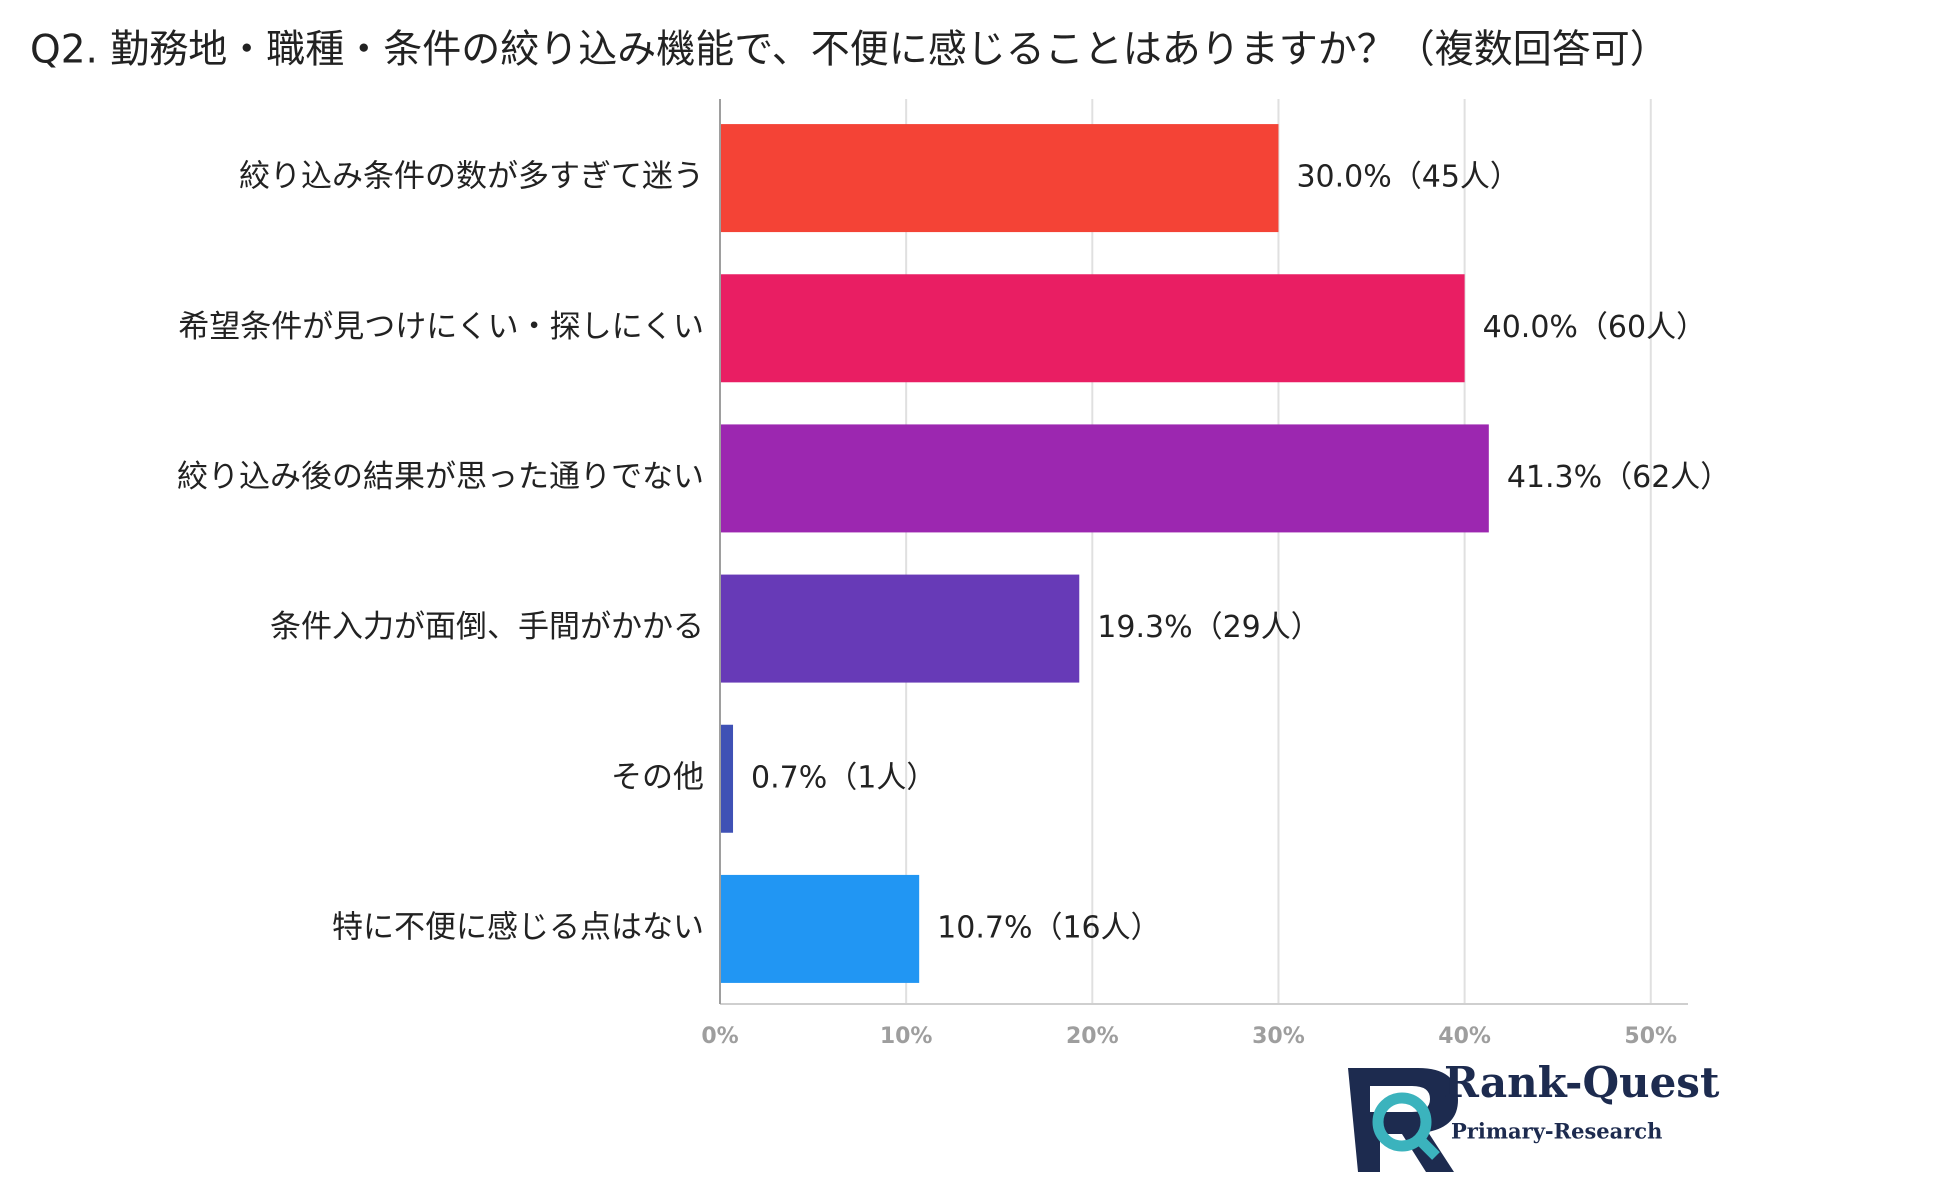  Describe the element at coordinates (487, 627) in the screenshot. I see `y-tick-label: 条件入力が面倒、手間がかかる` at that location.